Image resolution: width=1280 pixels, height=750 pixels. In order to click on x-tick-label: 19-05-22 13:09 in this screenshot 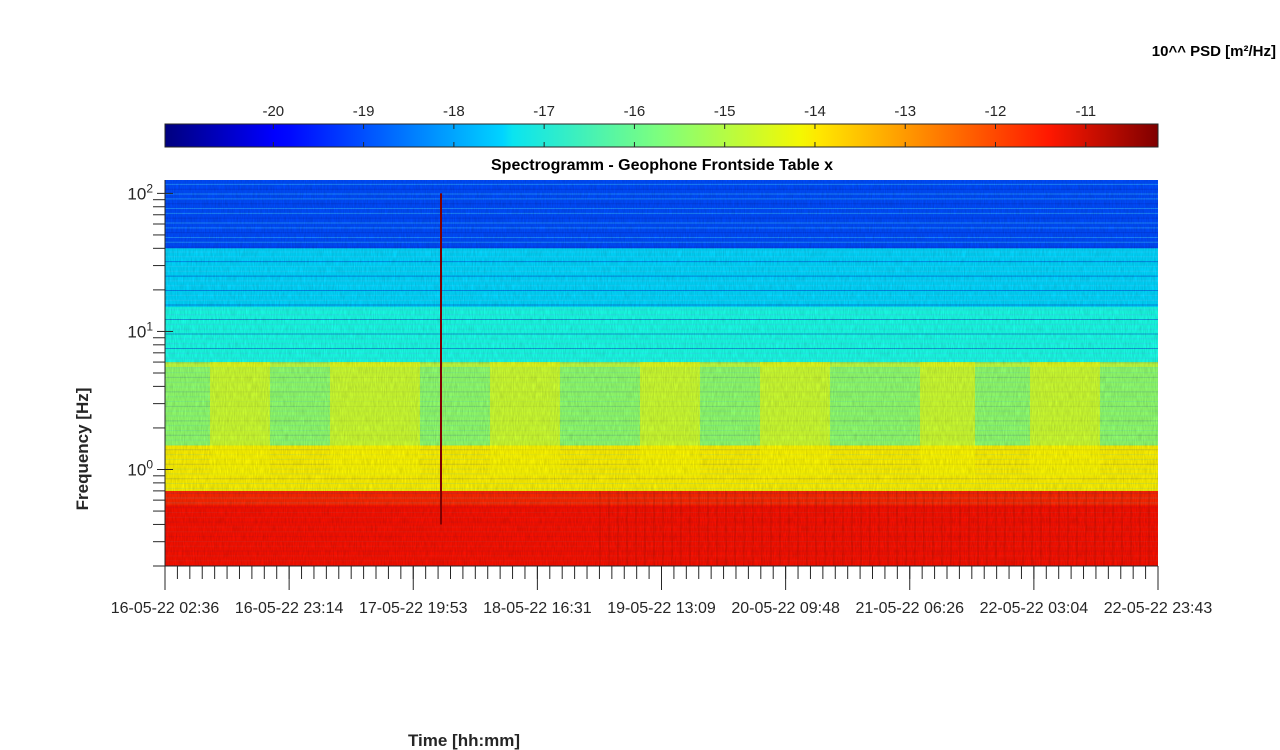, I will do `click(661, 608)`.